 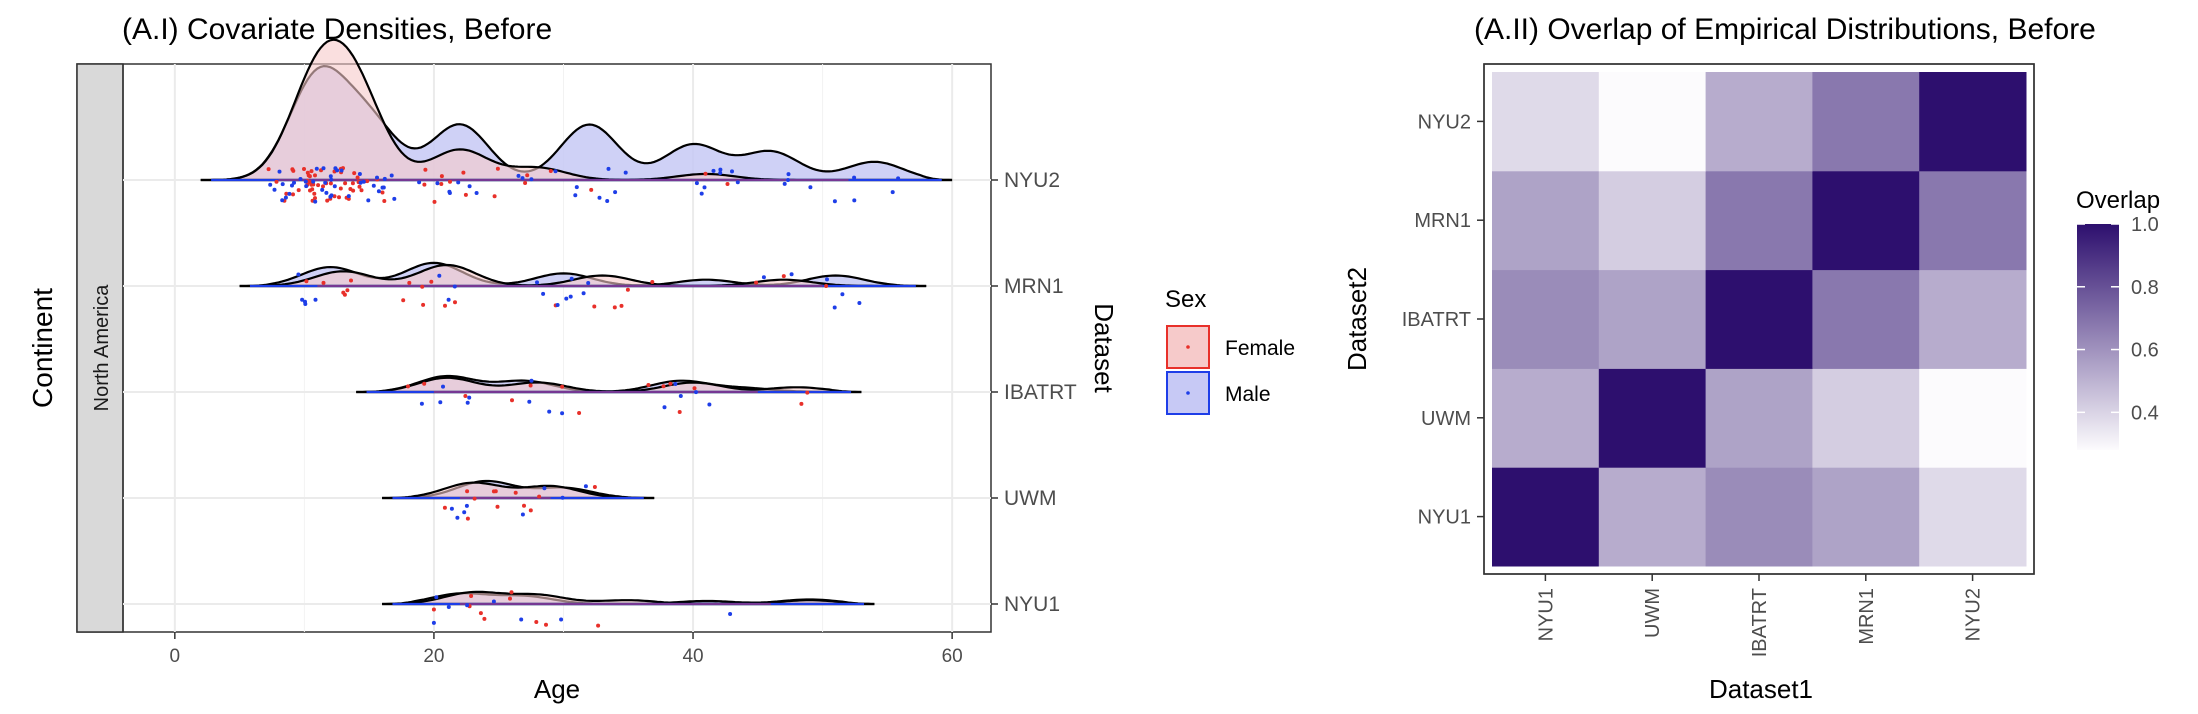 I want to click on y-axis-label-right: Dataset2, so click(x=1357, y=319).